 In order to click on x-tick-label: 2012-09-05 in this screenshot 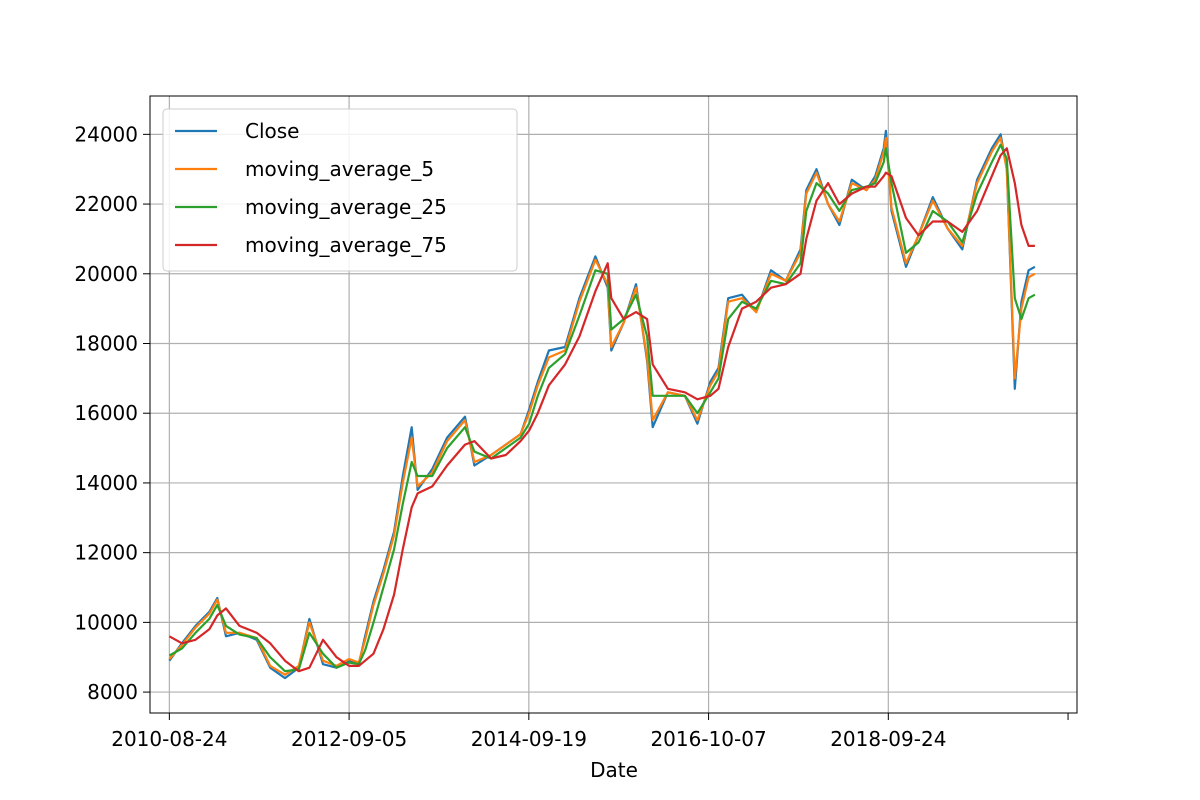, I will do `click(349, 739)`.